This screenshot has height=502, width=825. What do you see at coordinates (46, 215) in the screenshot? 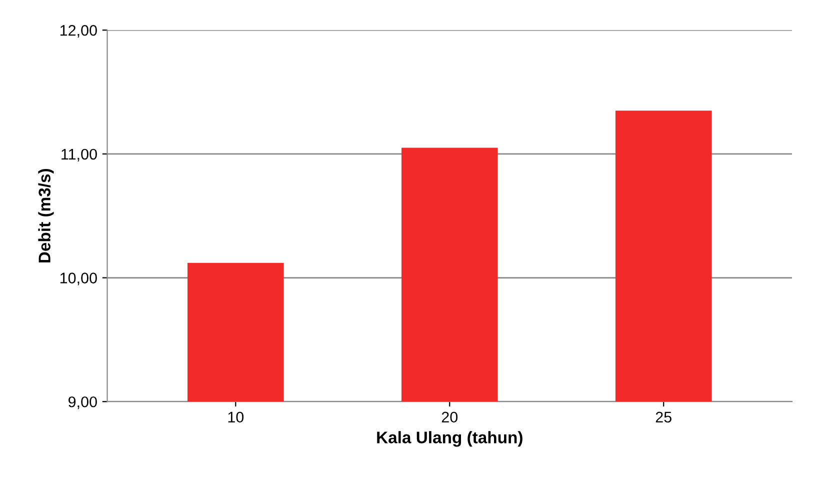
I see `y-axis-title: Debit (m3/s)` at bounding box center [46, 215].